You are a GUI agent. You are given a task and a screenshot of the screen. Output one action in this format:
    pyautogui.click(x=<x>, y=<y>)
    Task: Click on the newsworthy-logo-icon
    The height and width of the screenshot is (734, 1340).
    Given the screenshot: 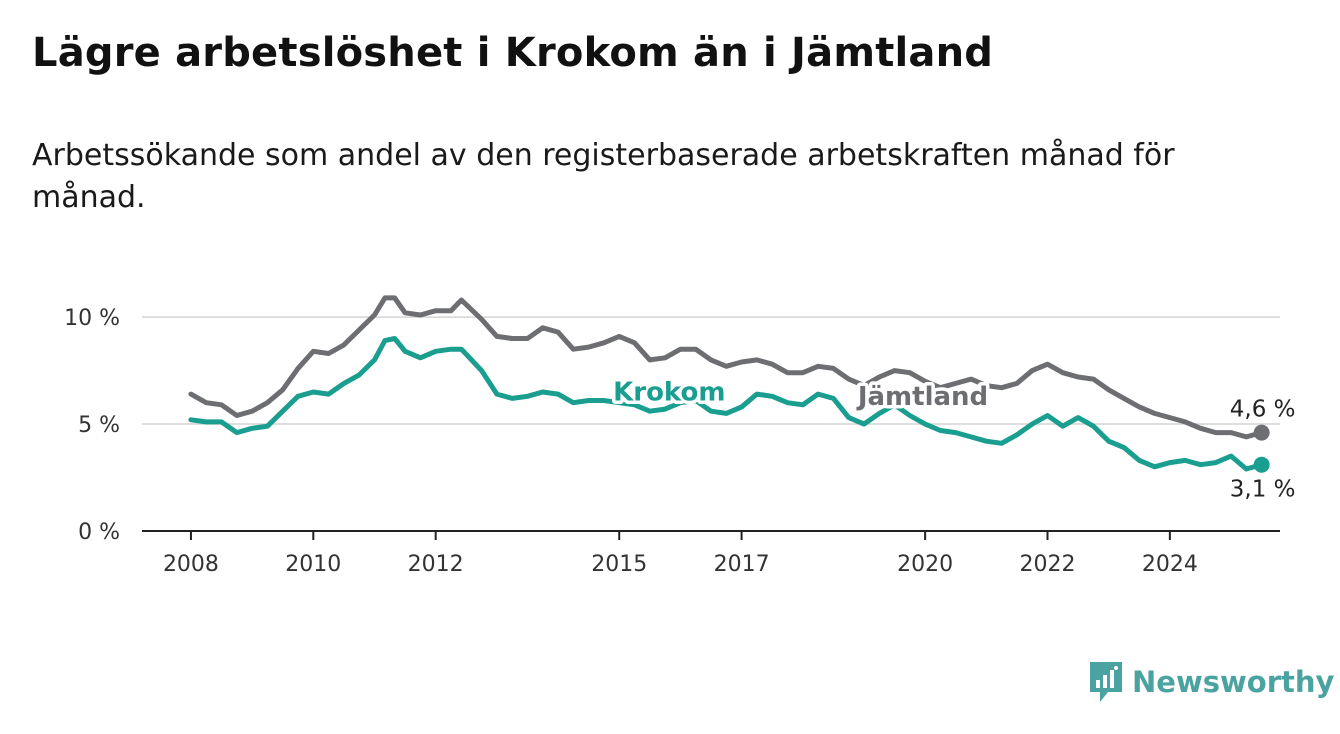 What is the action you would take?
    pyautogui.click(x=1106, y=682)
    